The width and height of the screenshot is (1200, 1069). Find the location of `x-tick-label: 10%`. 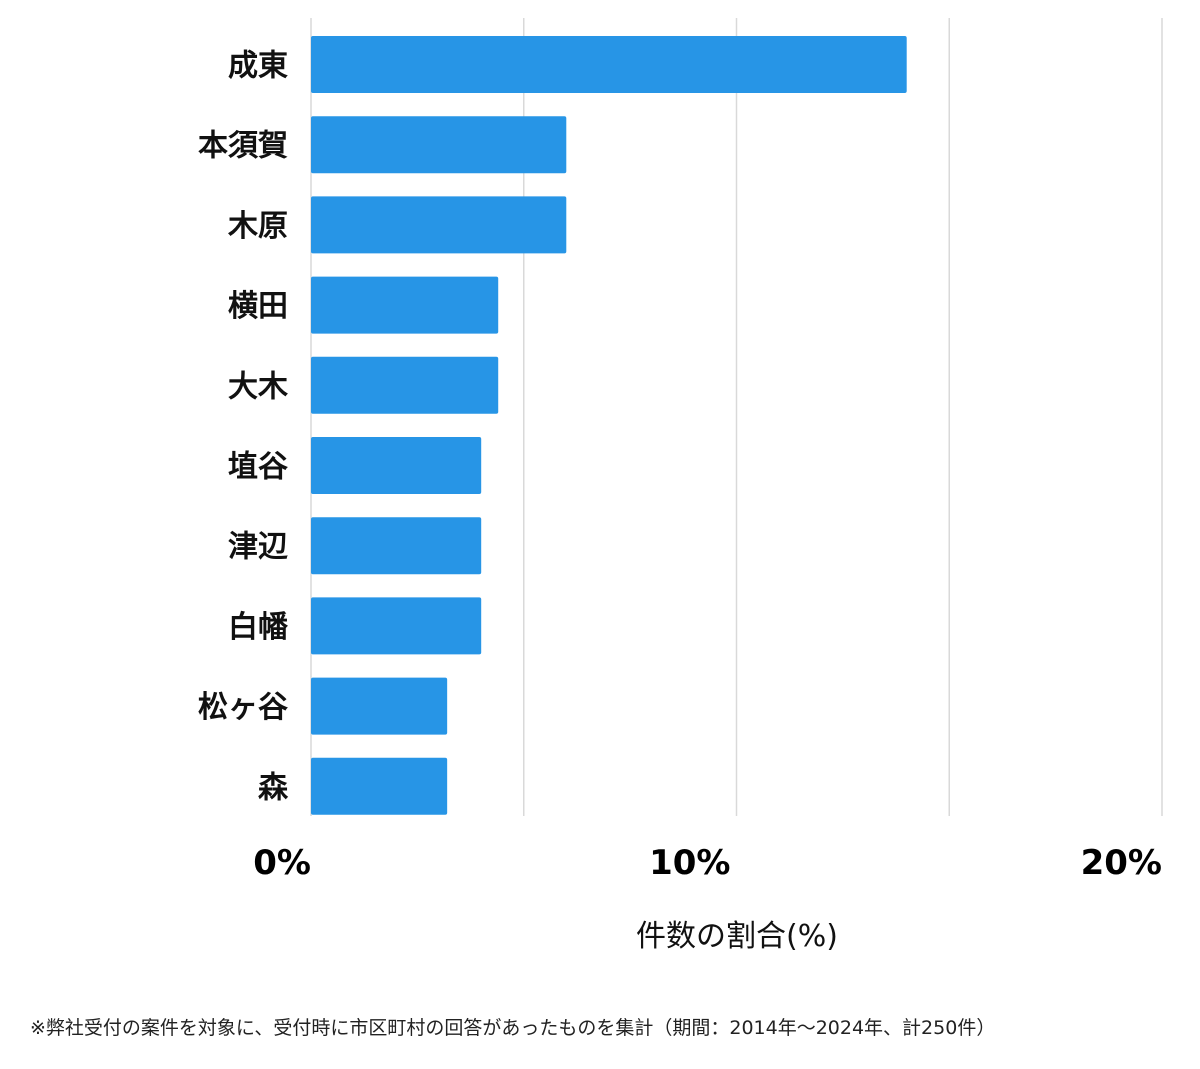

x-tick-label: 10% is located at coordinates (689, 863).